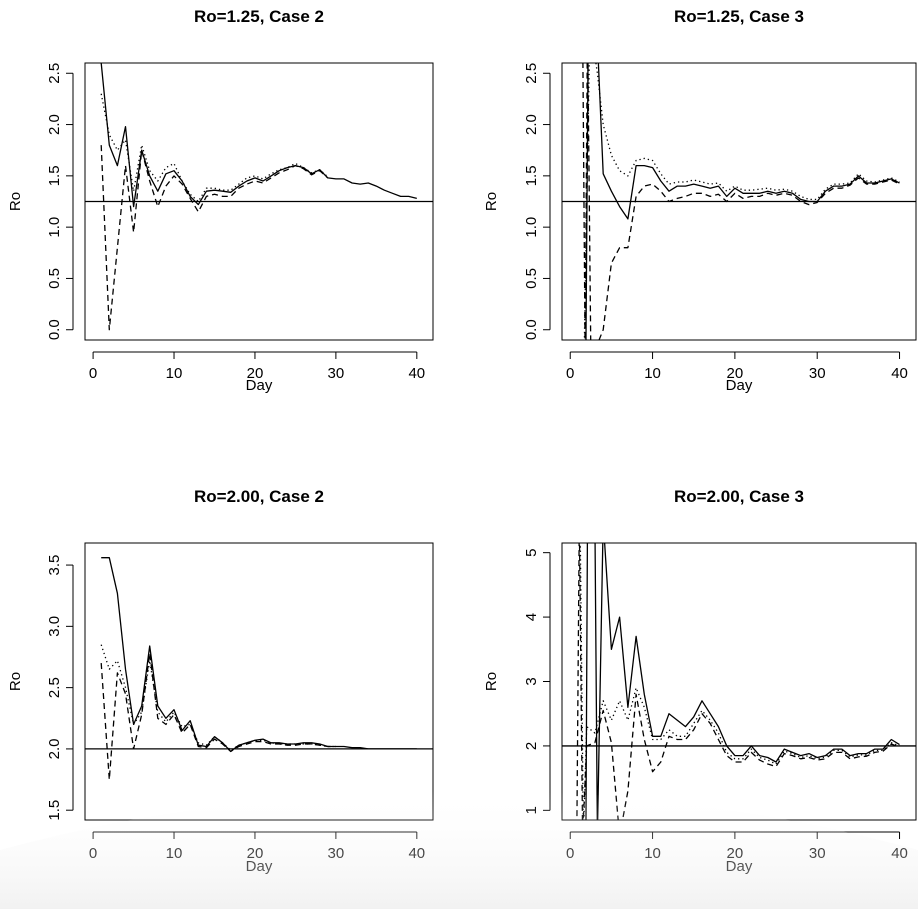 Image resolution: width=918 pixels, height=909 pixels. I want to click on y-tick-label: 1, so click(531, 810).